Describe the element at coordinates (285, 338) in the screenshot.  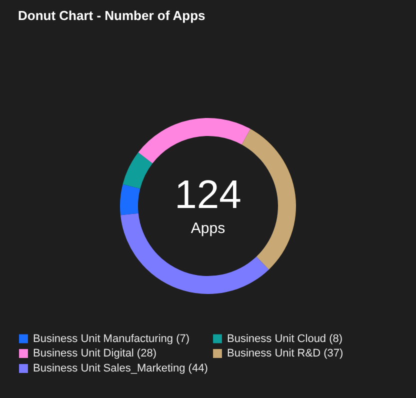
I see `legend-label: Business Unit Cloud (8)` at that location.